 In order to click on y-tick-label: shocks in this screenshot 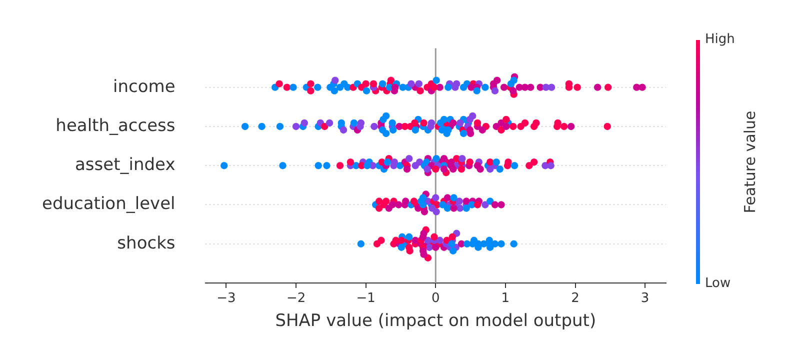, I will do `click(146, 243)`.